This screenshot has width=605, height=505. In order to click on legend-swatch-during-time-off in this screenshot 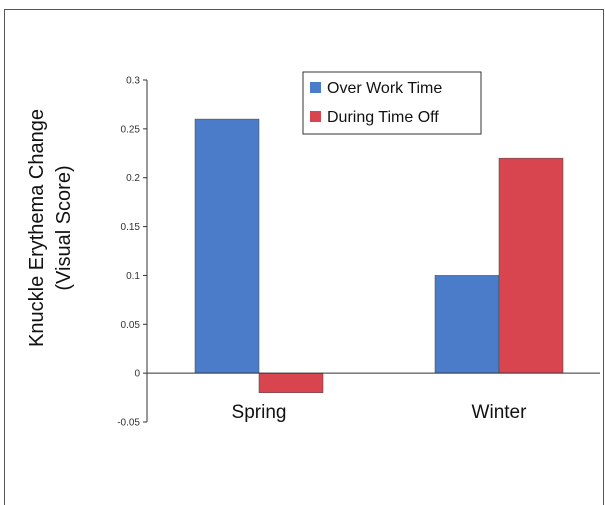, I will do `click(315, 116)`.